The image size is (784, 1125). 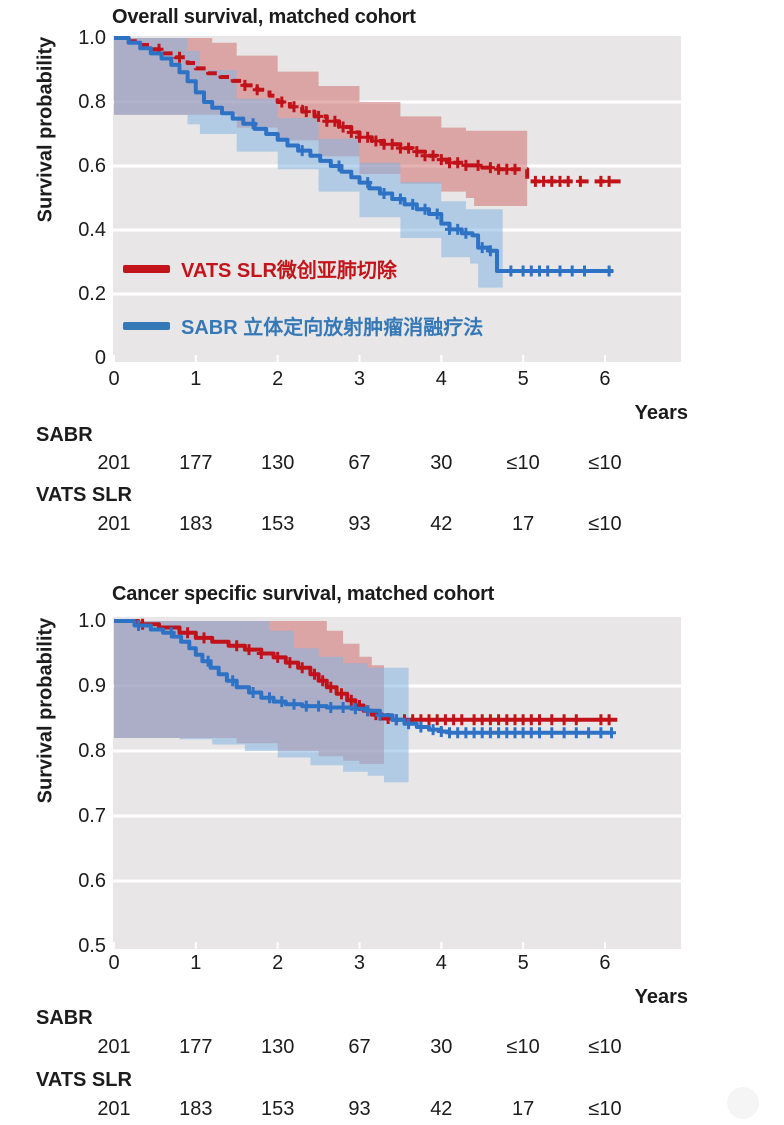 What do you see at coordinates (92, 686) in the screenshot?
I see `y-tick-label: 0.9` at bounding box center [92, 686].